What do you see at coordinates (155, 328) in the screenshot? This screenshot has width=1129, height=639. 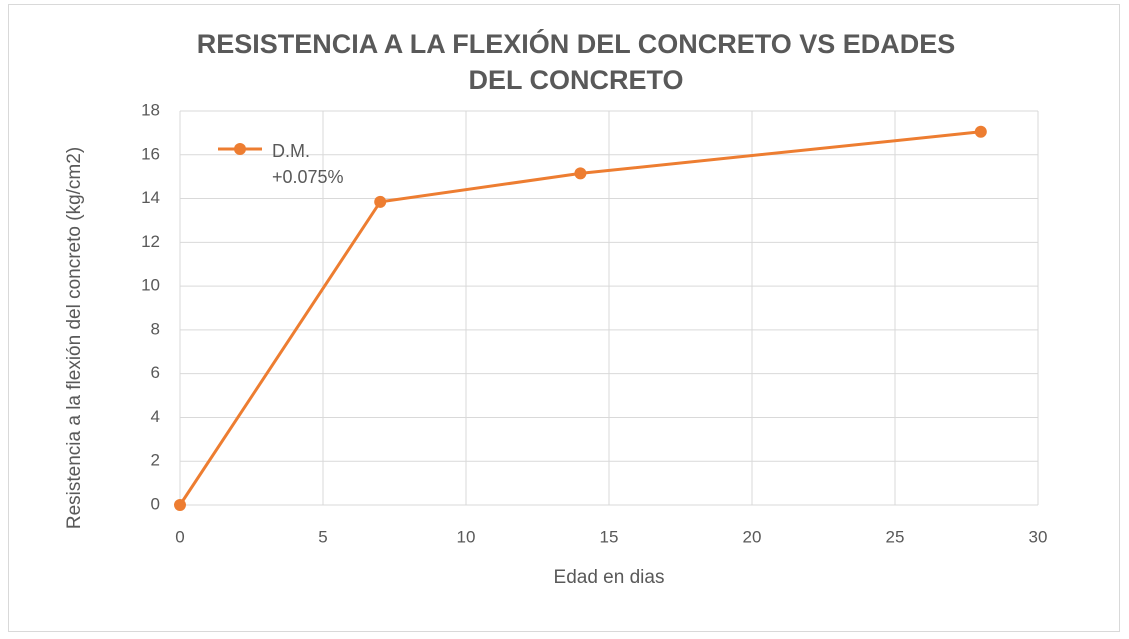 I see `y-tick-label: 8` at bounding box center [155, 328].